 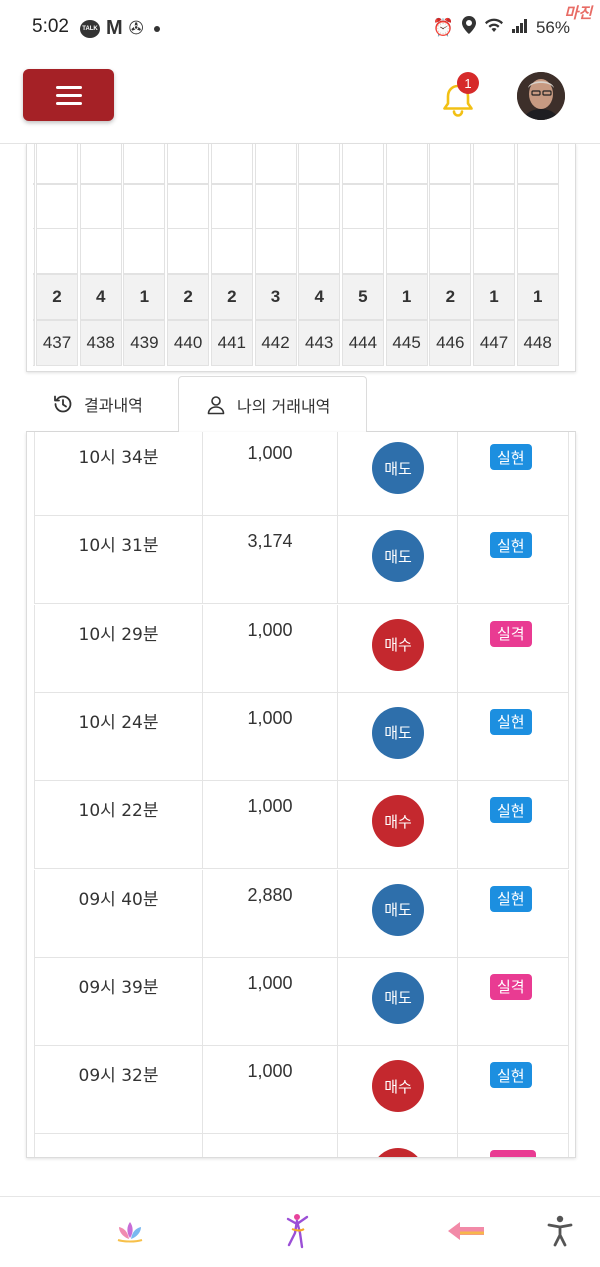 I want to click on round-column: 5 444, so click(x=362, y=255).